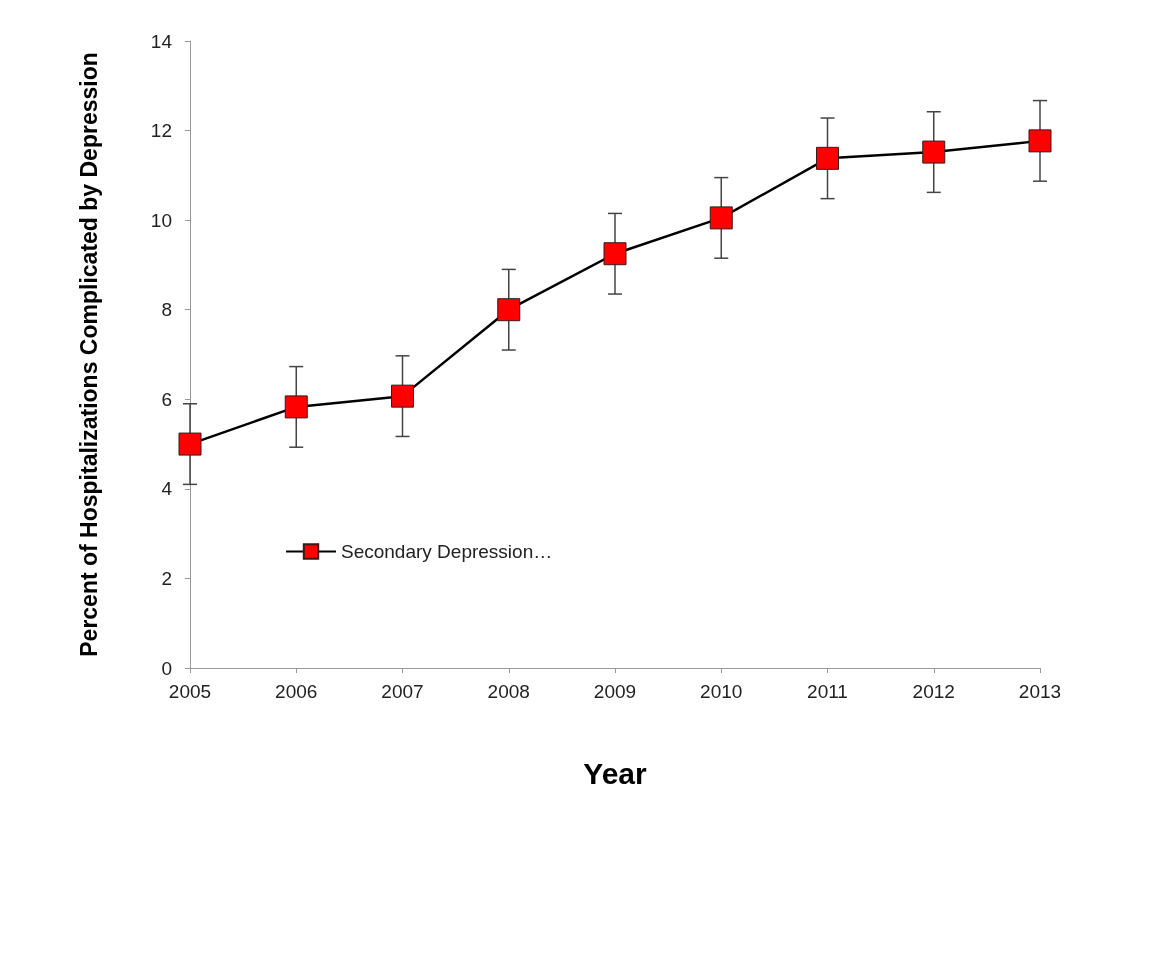 This screenshot has height=954, width=1170. Describe the element at coordinates (615, 691) in the screenshot. I see `x-tick-label: 2009` at that location.